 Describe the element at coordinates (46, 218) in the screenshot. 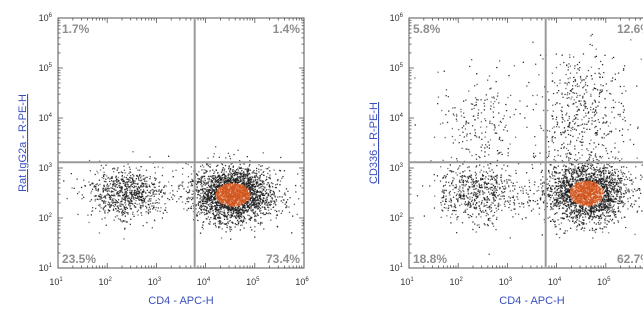

I see `y-tick-label: 102` at that location.